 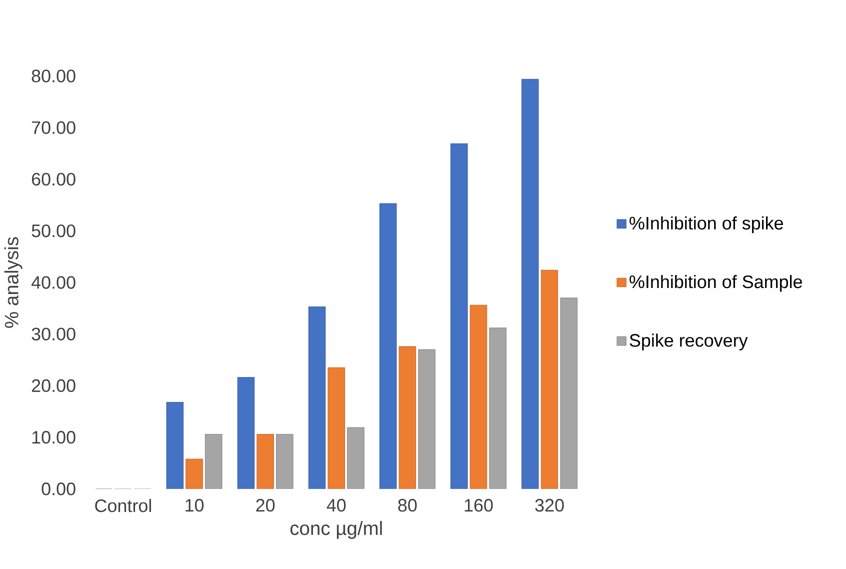 I want to click on x-tick-label: Control, so click(x=123, y=505).